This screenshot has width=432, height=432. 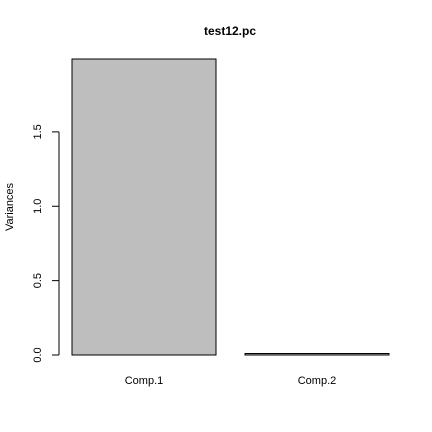 What do you see at coordinates (38, 354) in the screenshot?
I see `y-tick-label-0-0: 0.0` at bounding box center [38, 354].